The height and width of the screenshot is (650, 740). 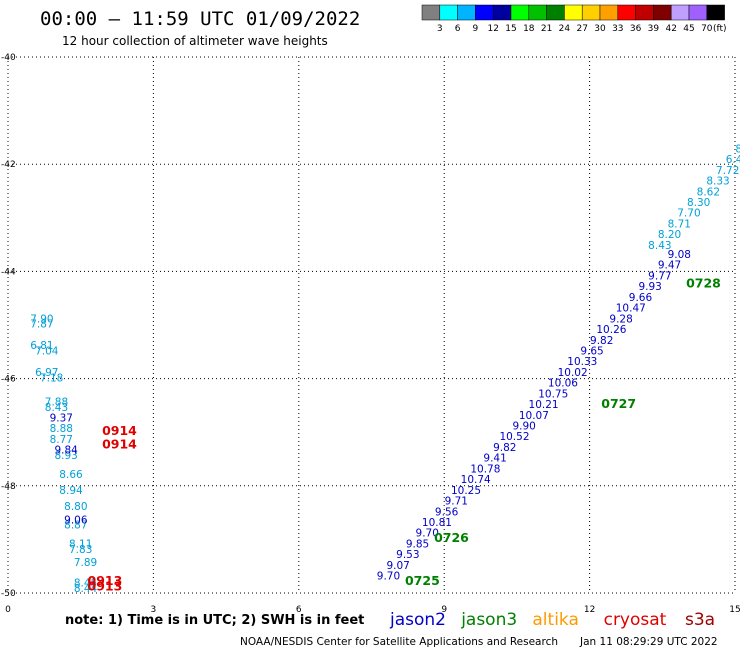 What do you see at coordinates (154, 610) in the screenshot?
I see `x-tick-label: 3` at bounding box center [154, 610].